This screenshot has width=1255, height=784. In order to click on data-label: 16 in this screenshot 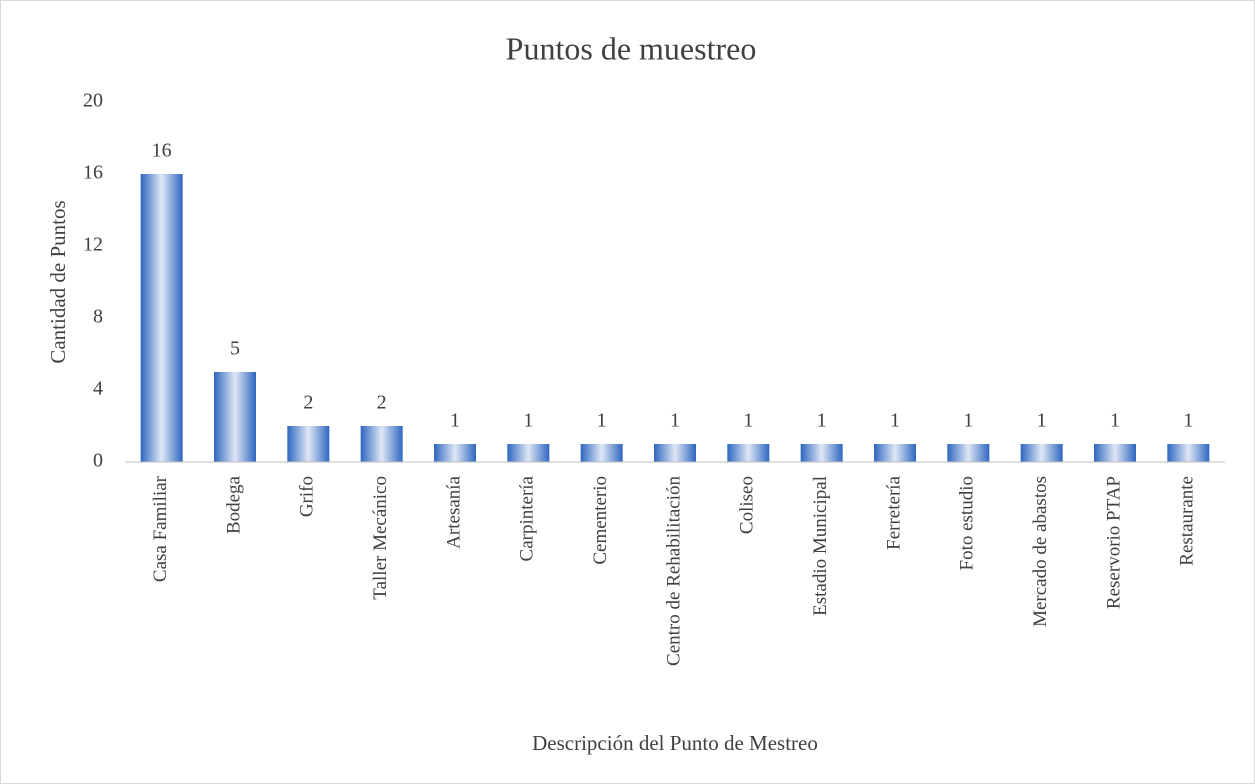, I will do `click(162, 151)`.